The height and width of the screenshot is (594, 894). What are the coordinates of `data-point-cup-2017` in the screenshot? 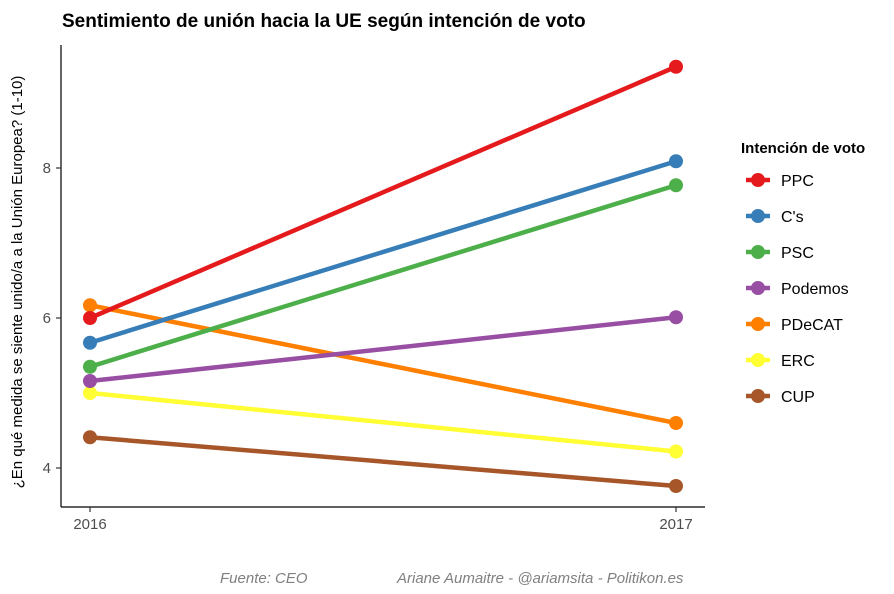 It's located at (676, 486).